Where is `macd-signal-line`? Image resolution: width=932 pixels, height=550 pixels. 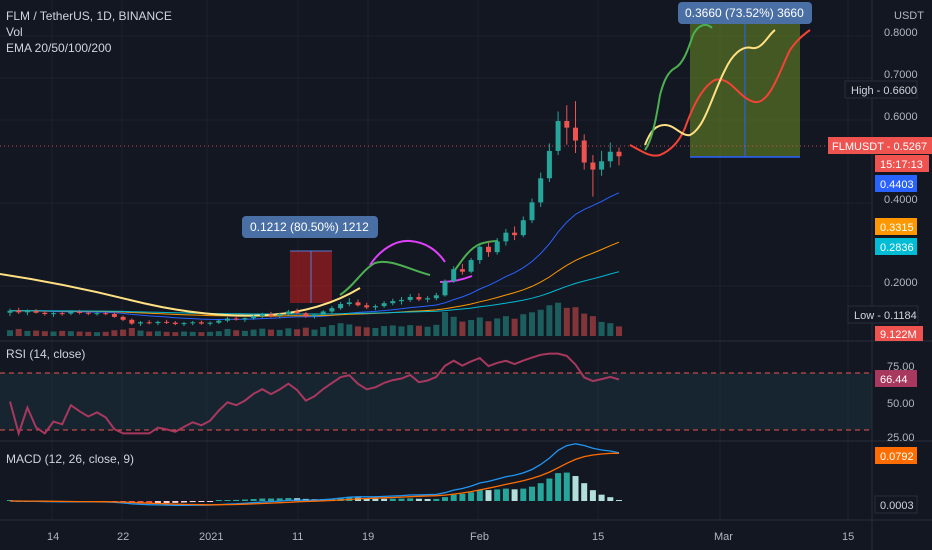
macd-signal-line is located at coordinates (315, 479).